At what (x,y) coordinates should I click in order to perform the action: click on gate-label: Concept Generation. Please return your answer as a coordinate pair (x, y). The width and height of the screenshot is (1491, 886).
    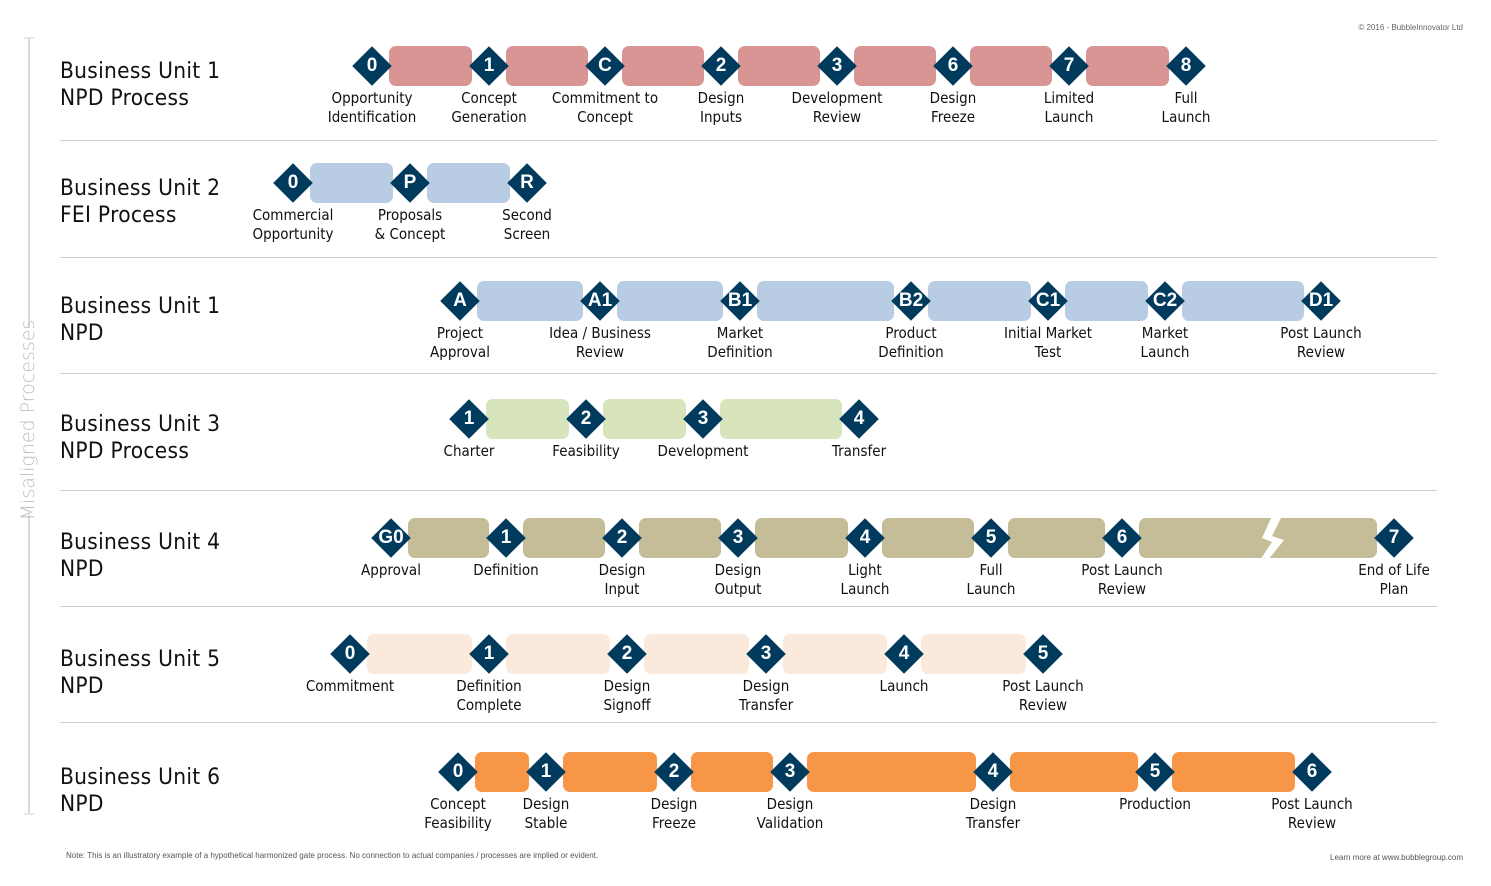
    Looking at the image, I should click on (489, 107).